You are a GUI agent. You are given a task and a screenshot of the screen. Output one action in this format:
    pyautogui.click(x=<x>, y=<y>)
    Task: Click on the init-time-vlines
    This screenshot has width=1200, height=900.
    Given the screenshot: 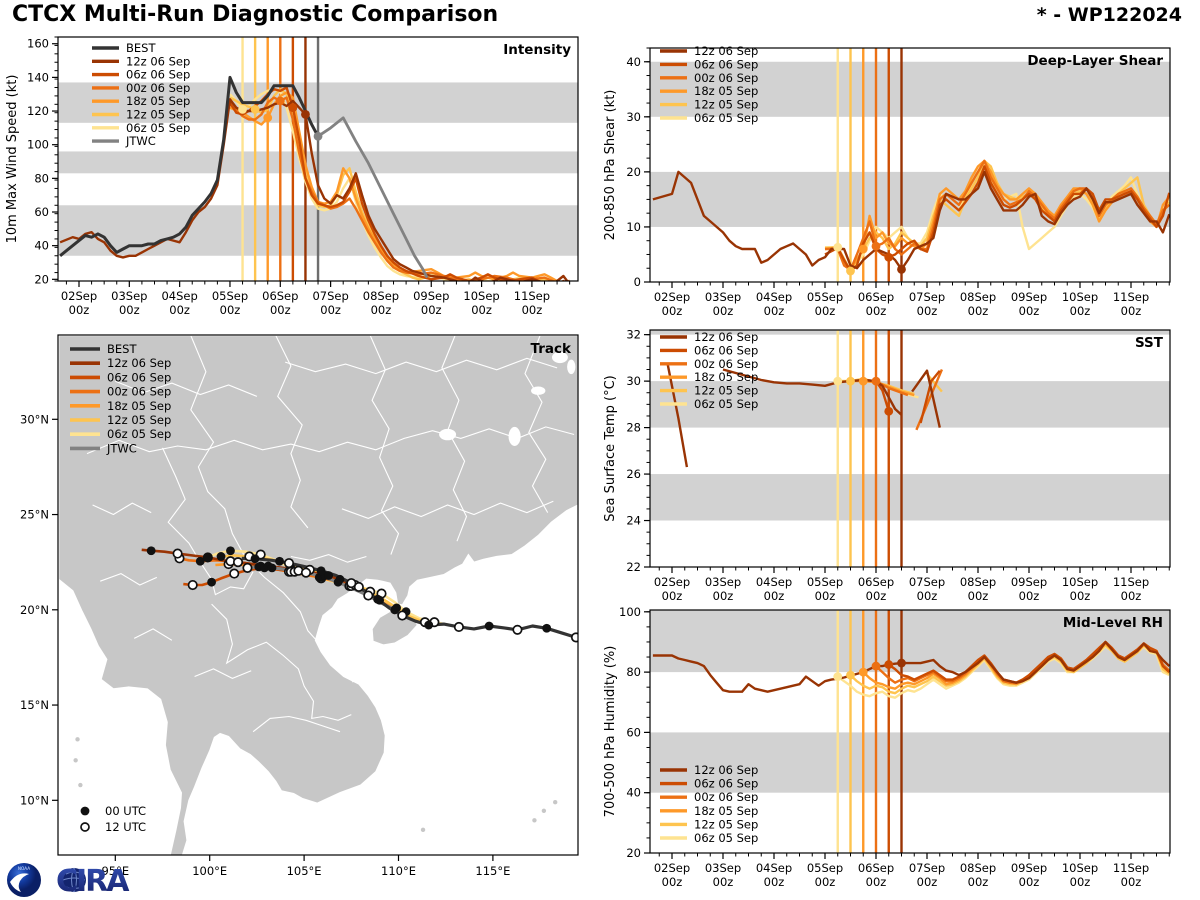 What is the action you would take?
    pyautogui.click(x=869, y=731)
    